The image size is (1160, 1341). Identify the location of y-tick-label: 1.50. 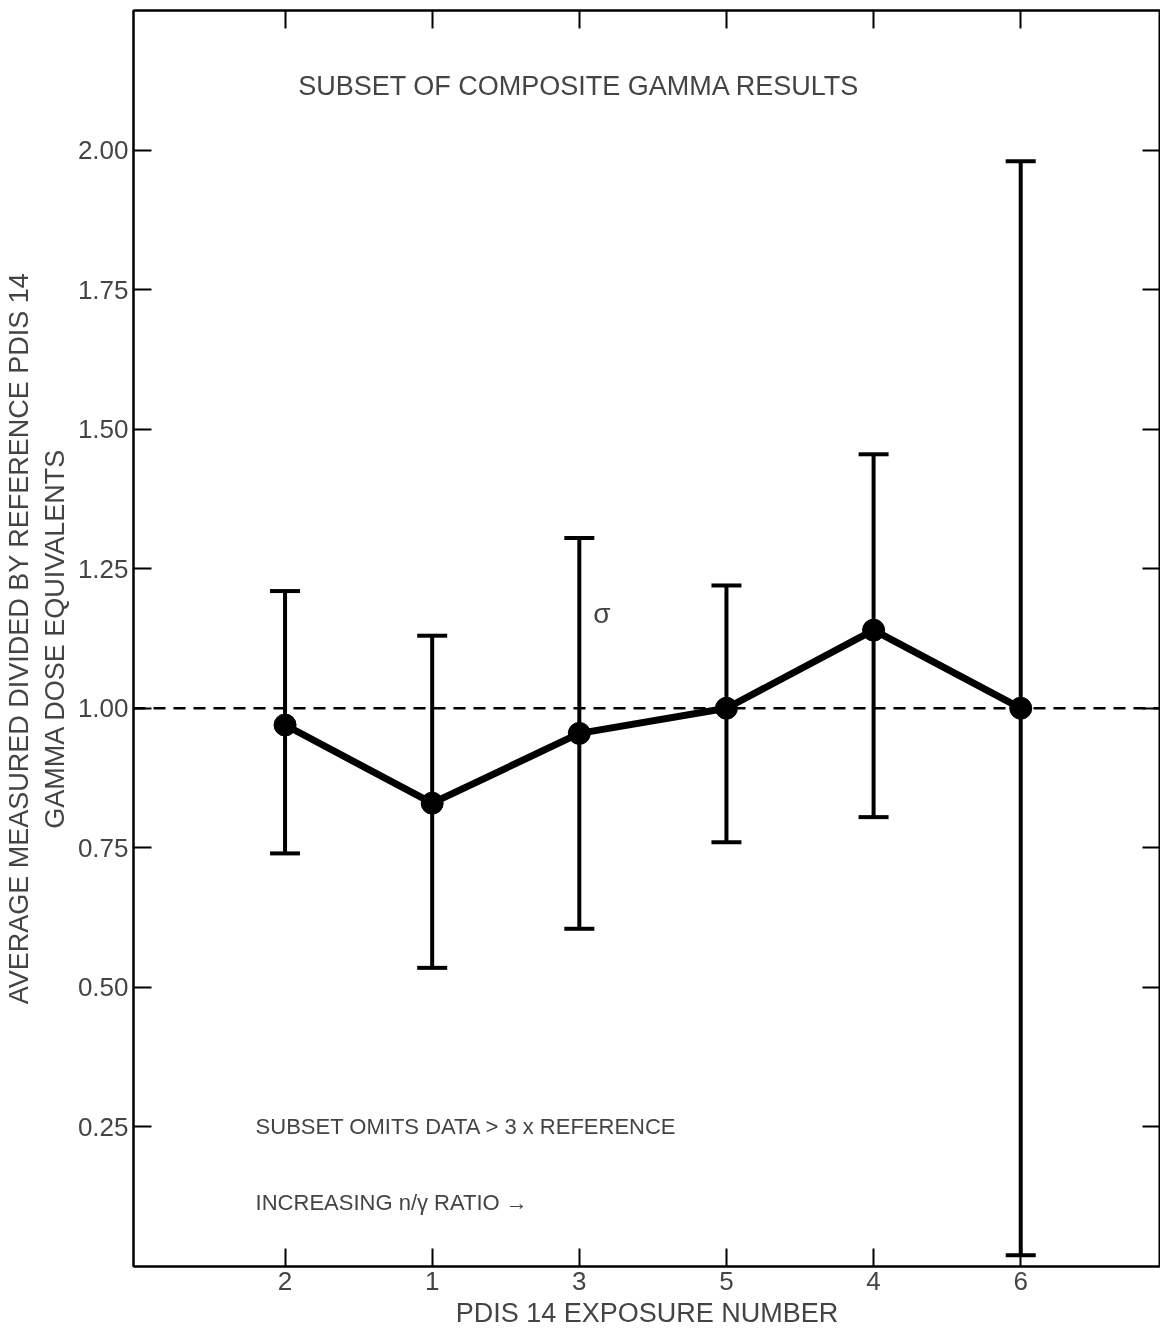
(103, 429).